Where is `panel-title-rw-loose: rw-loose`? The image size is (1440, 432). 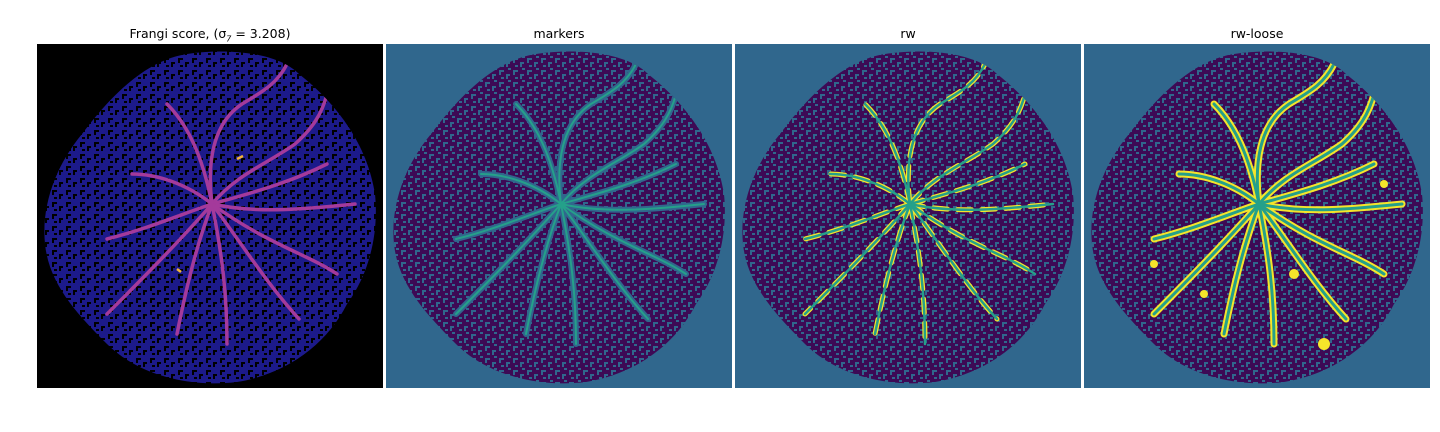 panel-title-rw-loose: rw-loose is located at coordinates (1257, 33).